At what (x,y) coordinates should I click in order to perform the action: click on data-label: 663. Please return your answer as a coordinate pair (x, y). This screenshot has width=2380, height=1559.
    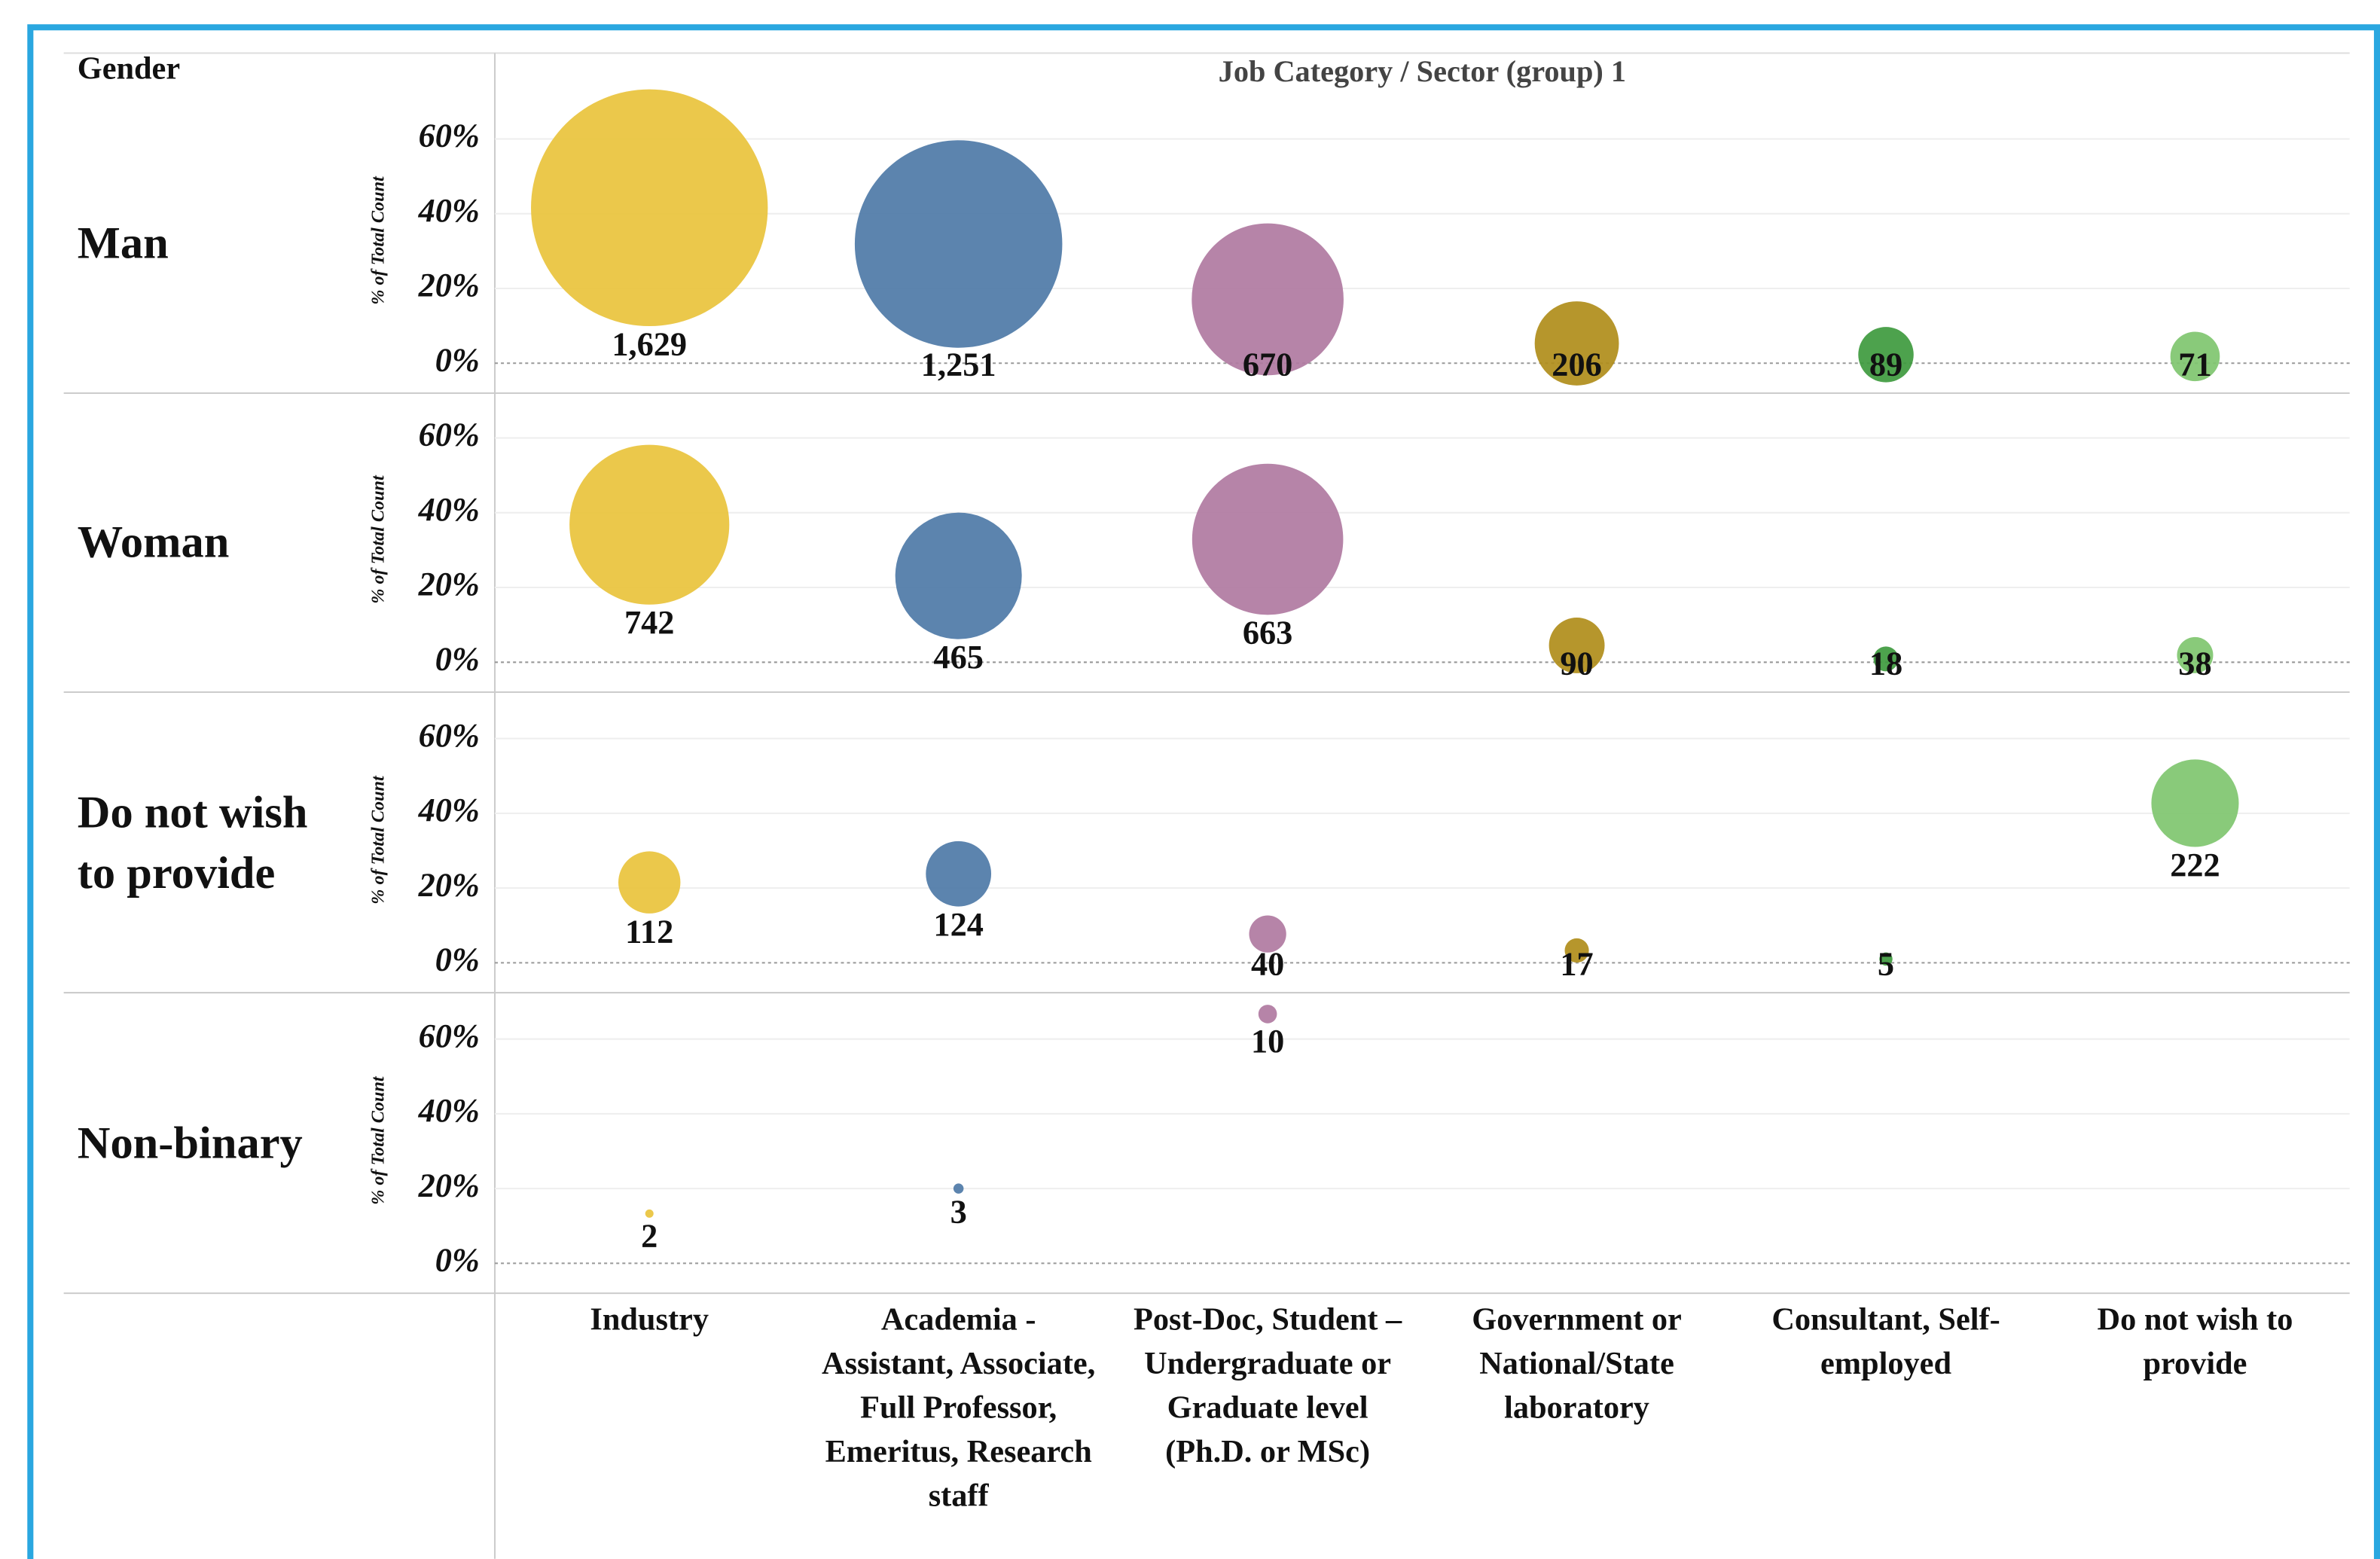
    Looking at the image, I should click on (1267, 632).